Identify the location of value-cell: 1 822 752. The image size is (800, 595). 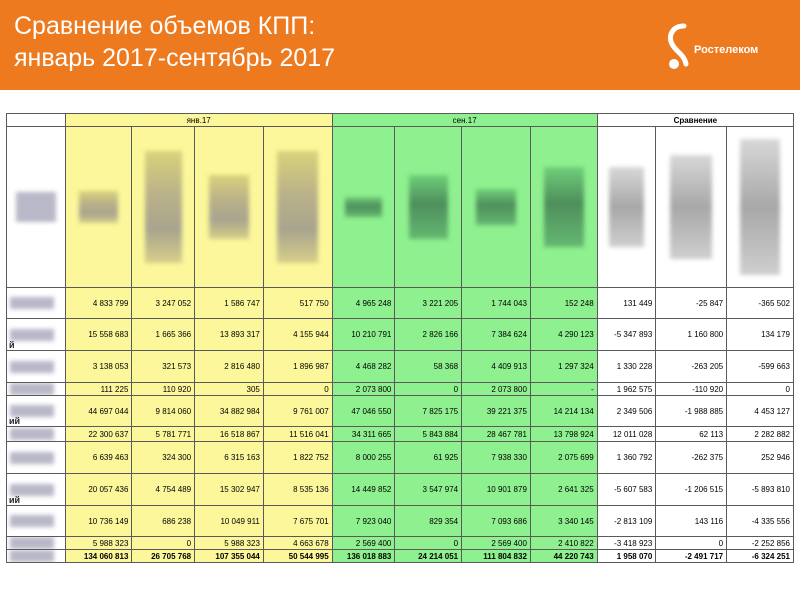
(297, 457).